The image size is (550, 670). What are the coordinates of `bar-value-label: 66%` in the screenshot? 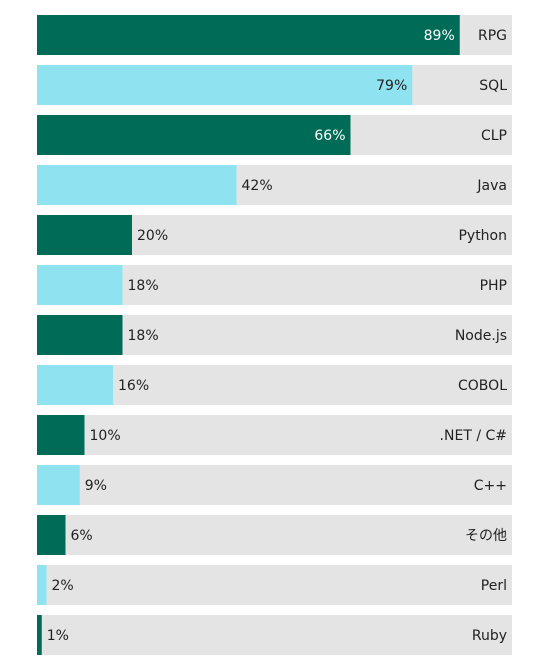 It's located at (329, 136).